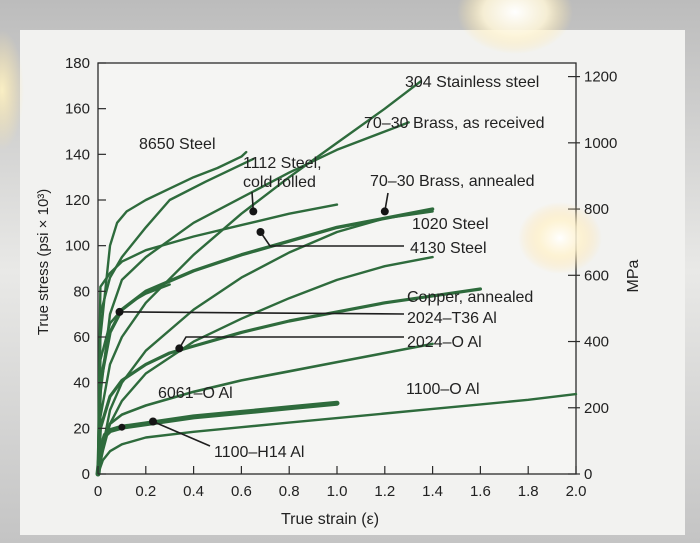 The width and height of the screenshot is (700, 543). What do you see at coordinates (633, 275) in the screenshot?
I see `y2-axis-title: MPa` at bounding box center [633, 275].